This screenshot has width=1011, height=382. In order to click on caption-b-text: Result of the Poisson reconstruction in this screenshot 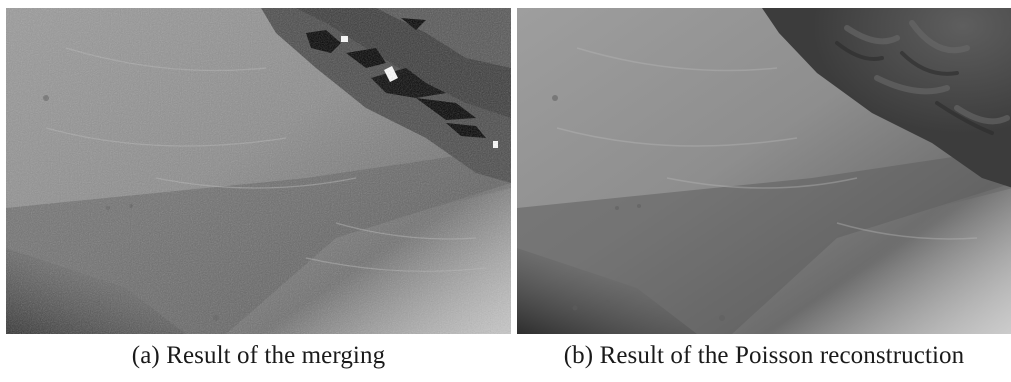, I will do `click(782, 355)`.